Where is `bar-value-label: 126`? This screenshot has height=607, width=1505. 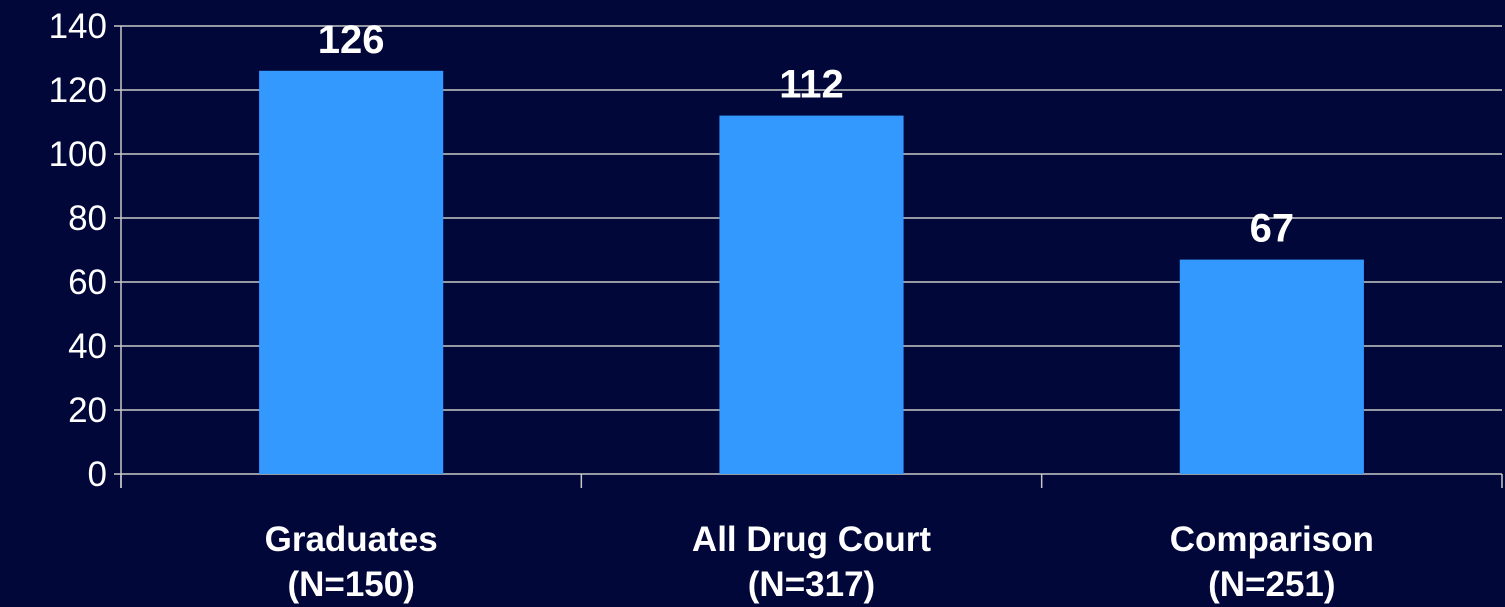
bar-value-label: 126 is located at coordinates (351, 40).